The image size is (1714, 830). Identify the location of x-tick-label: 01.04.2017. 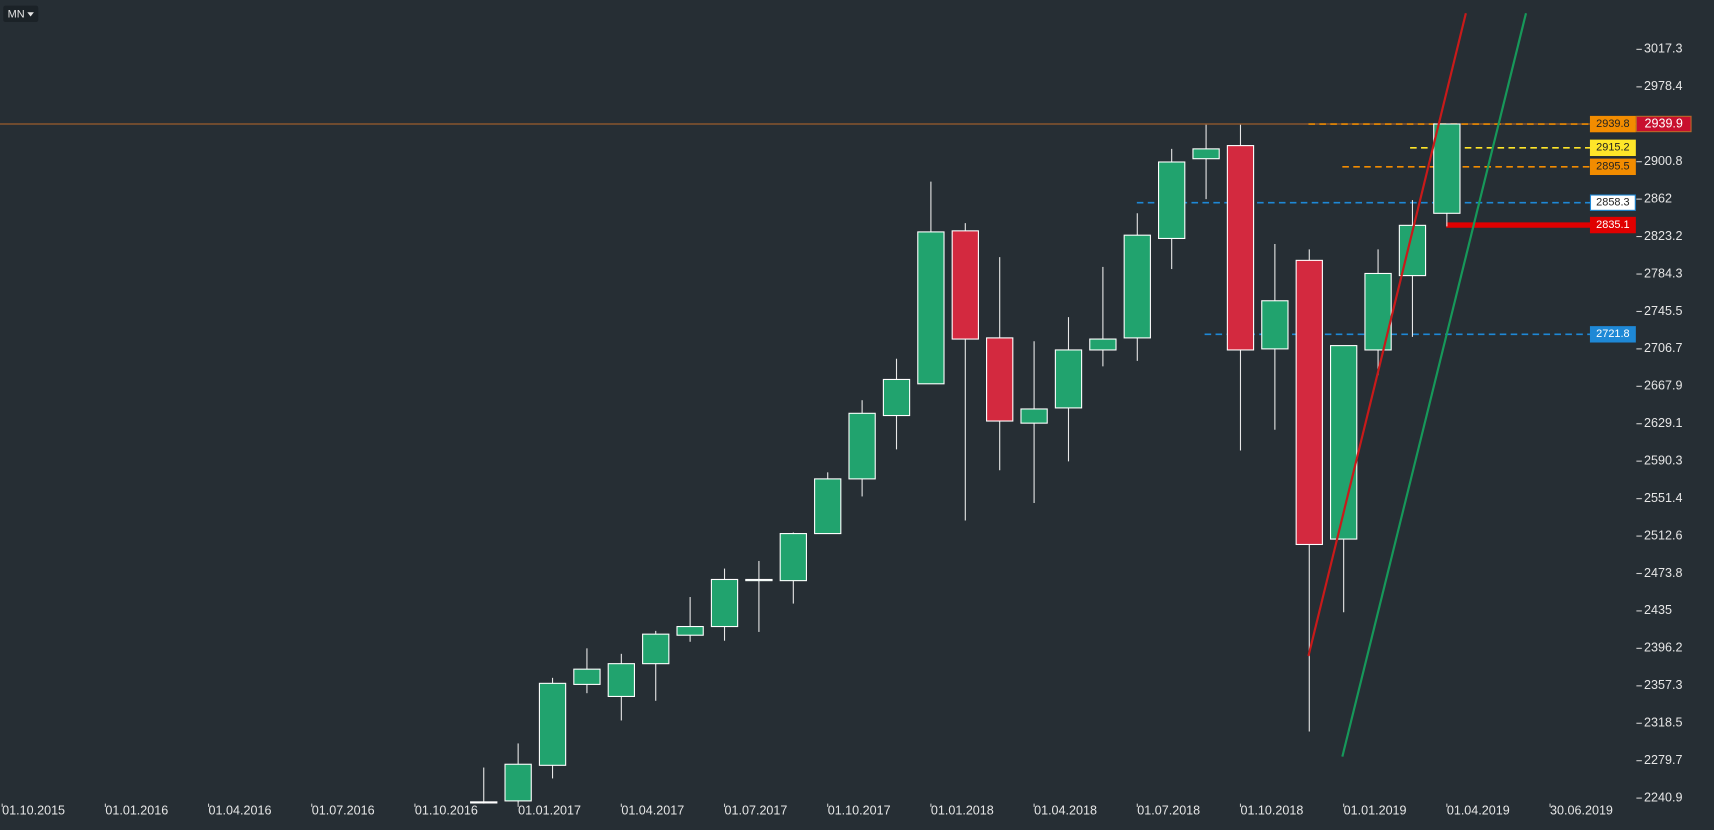
(652, 811).